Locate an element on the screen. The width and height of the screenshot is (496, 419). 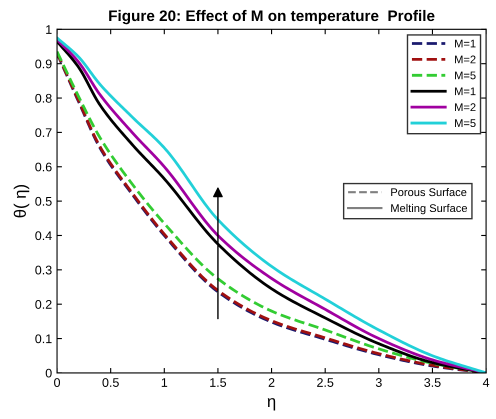
y-tick-label: 0.5 is located at coordinates (43, 201).